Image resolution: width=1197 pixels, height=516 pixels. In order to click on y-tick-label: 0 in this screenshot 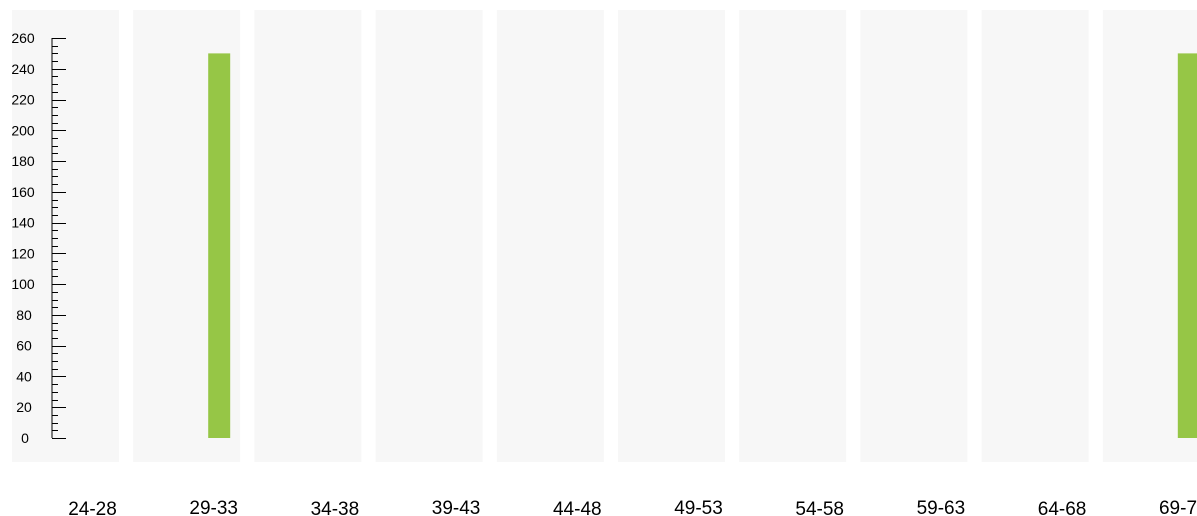, I will do `click(25, 438)`.